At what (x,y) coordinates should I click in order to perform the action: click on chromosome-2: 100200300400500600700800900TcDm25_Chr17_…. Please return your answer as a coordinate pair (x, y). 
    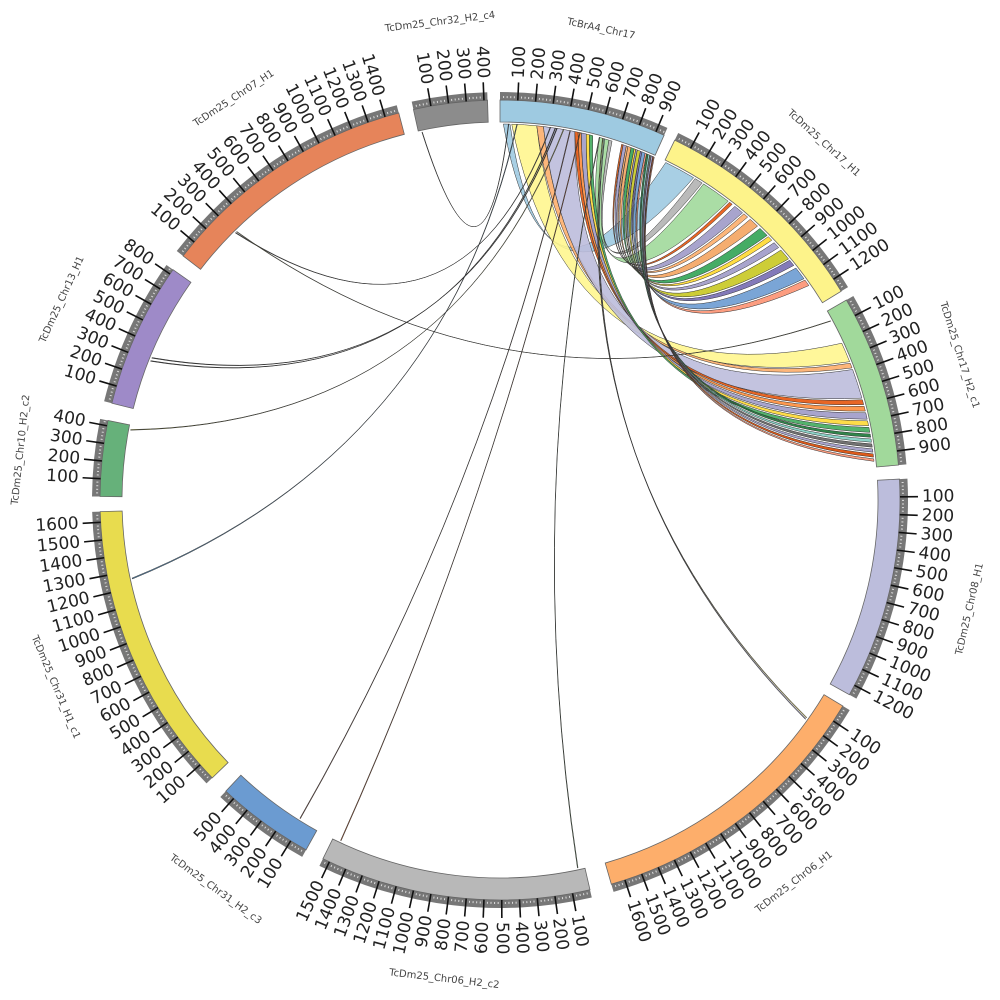
    Looking at the image, I should click on (903, 375).